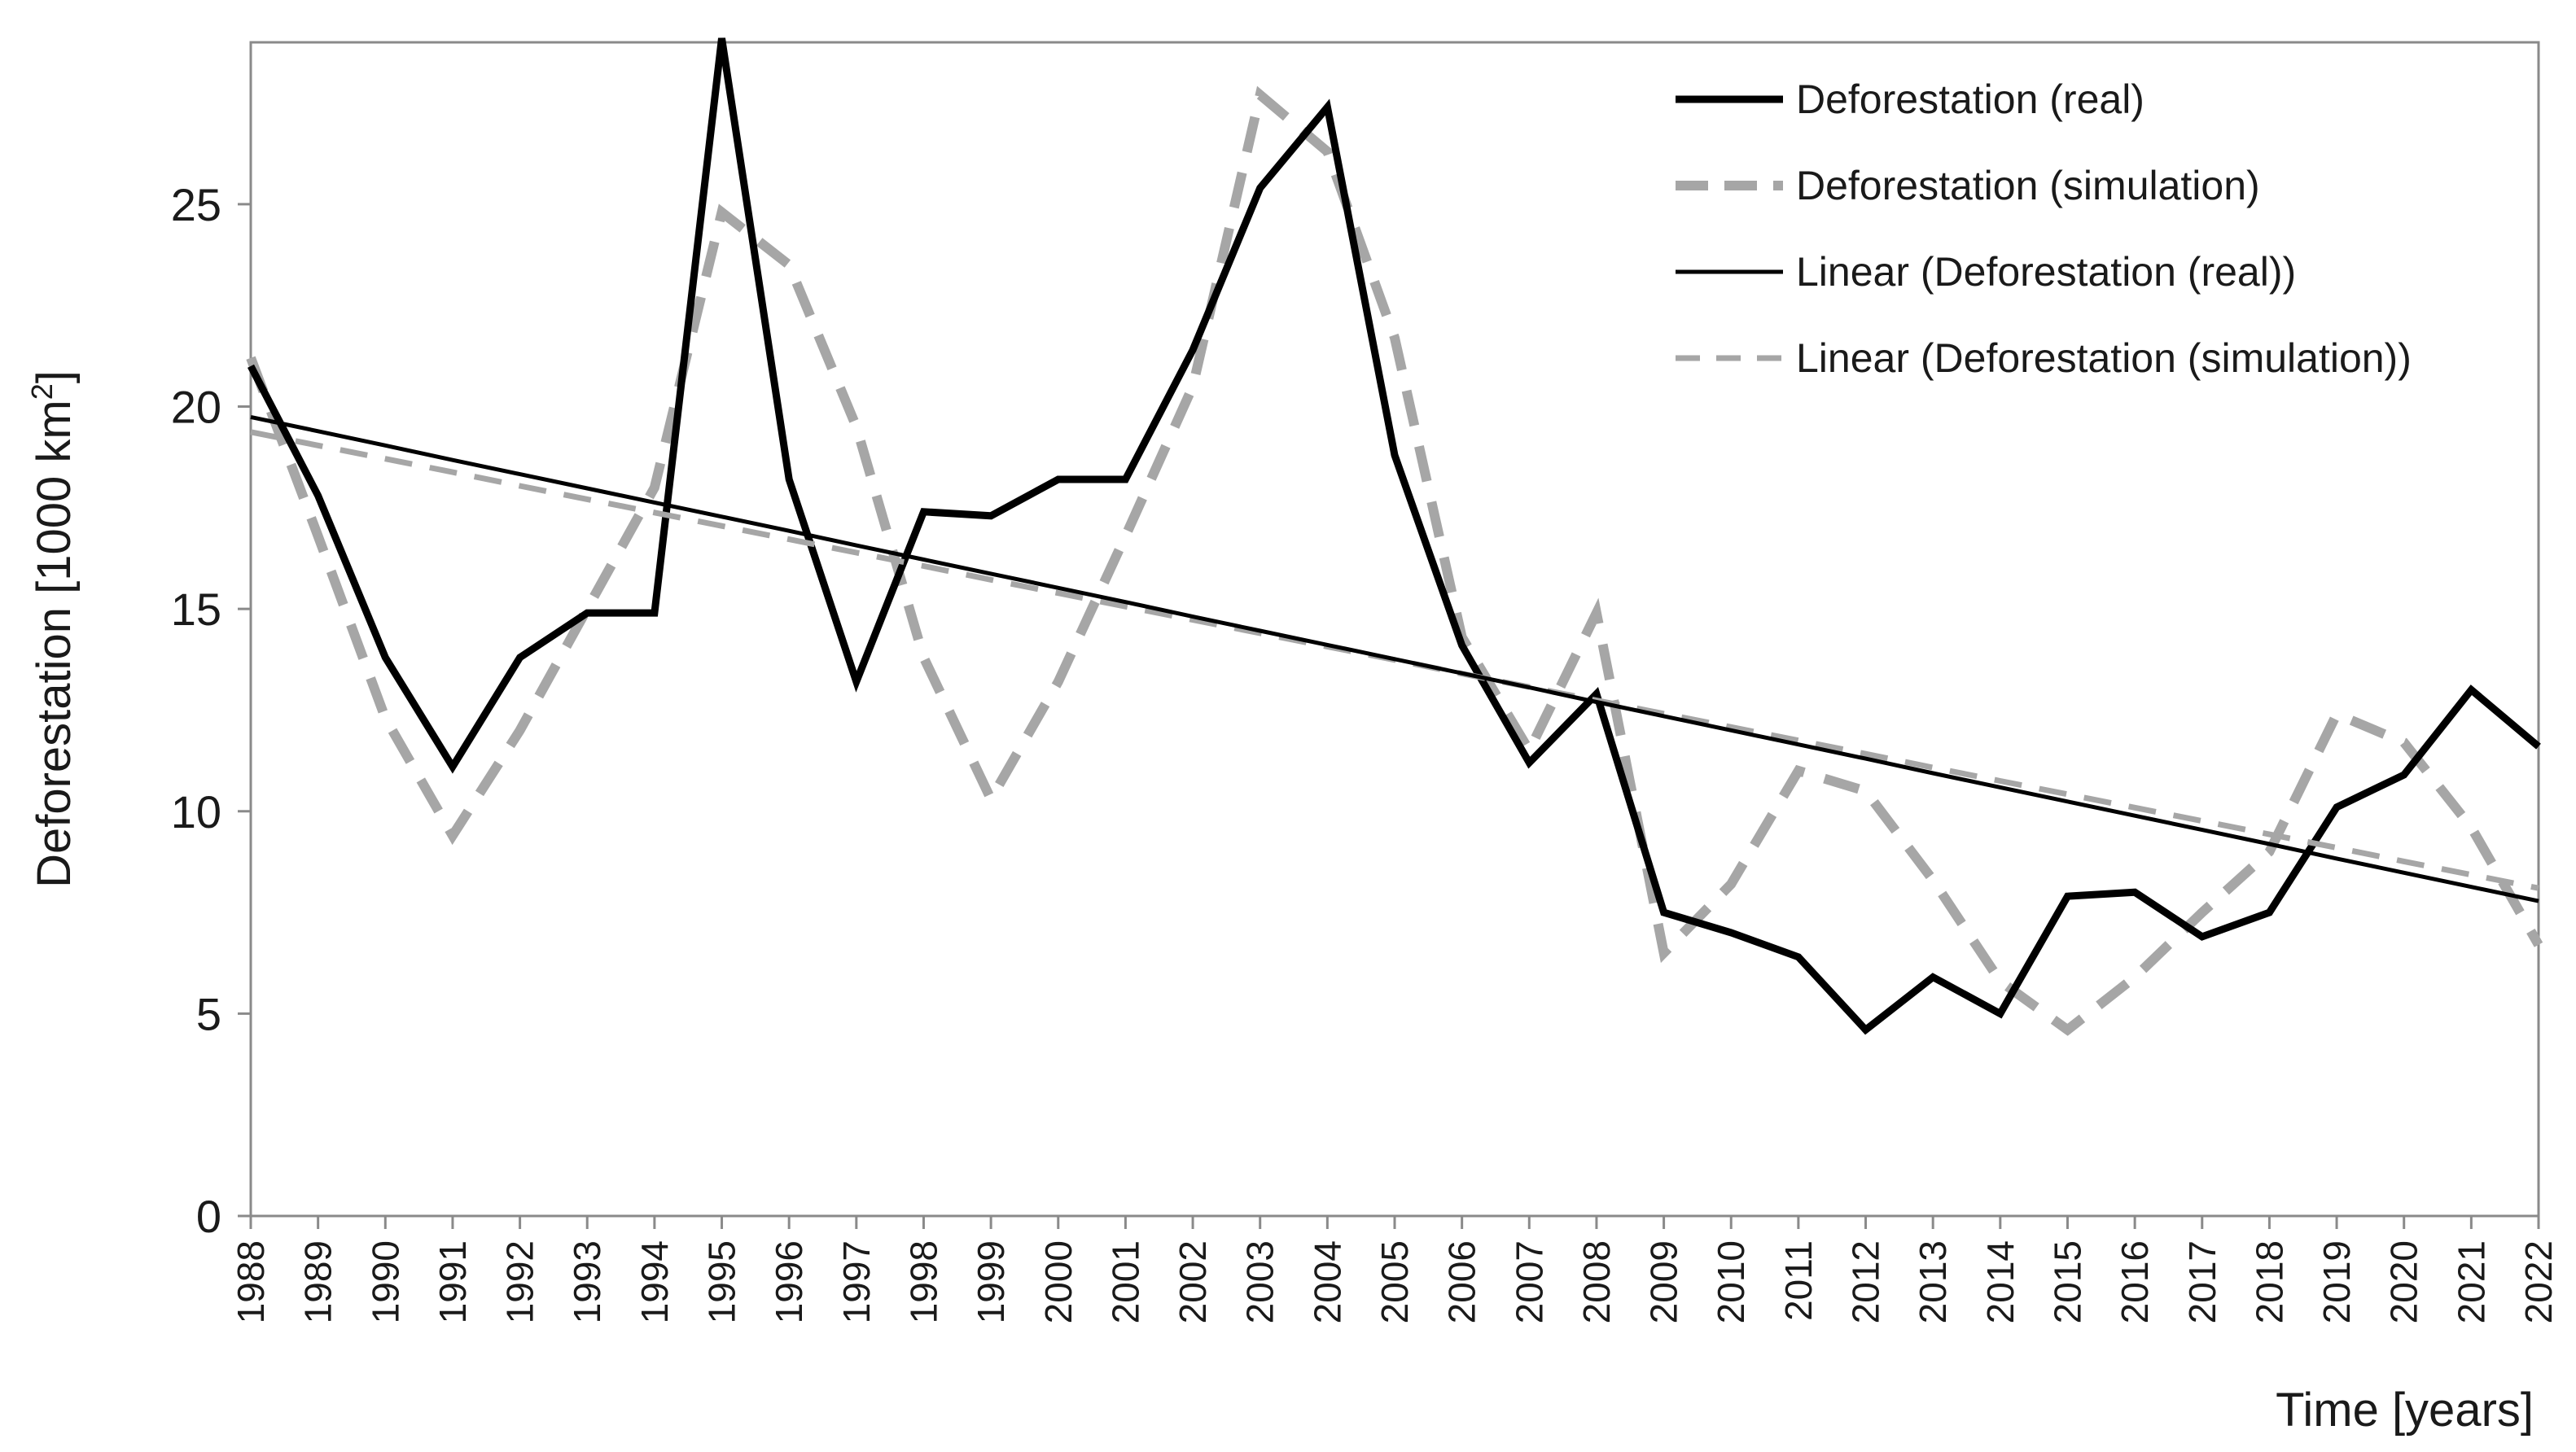 The width and height of the screenshot is (2576, 1452). Describe the element at coordinates (1529, 1281) in the screenshot. I see `x-tick-label: 2007` at that location.